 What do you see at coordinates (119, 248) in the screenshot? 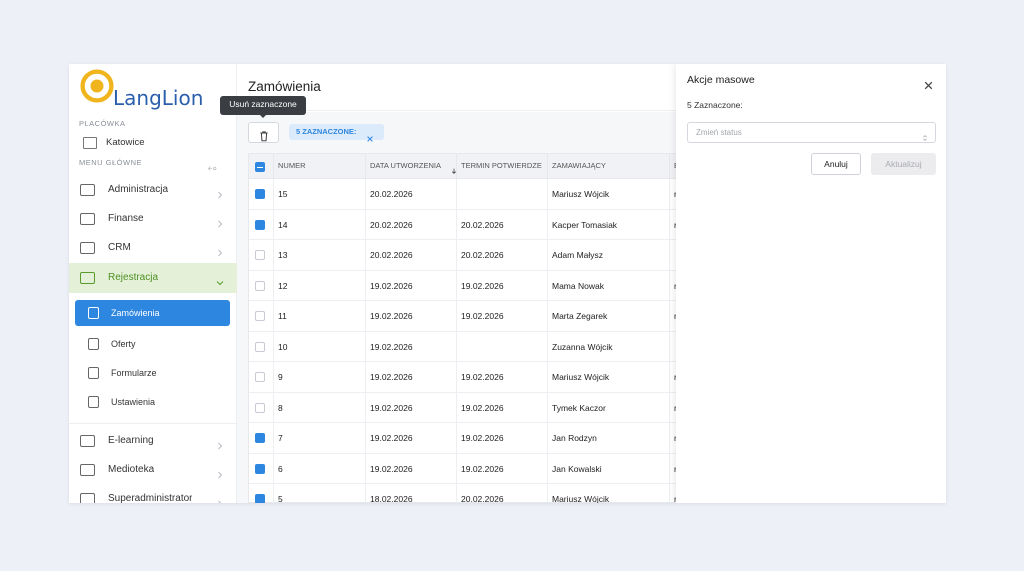
I see `menu-label: CRM` at bounding box center [119, 248].